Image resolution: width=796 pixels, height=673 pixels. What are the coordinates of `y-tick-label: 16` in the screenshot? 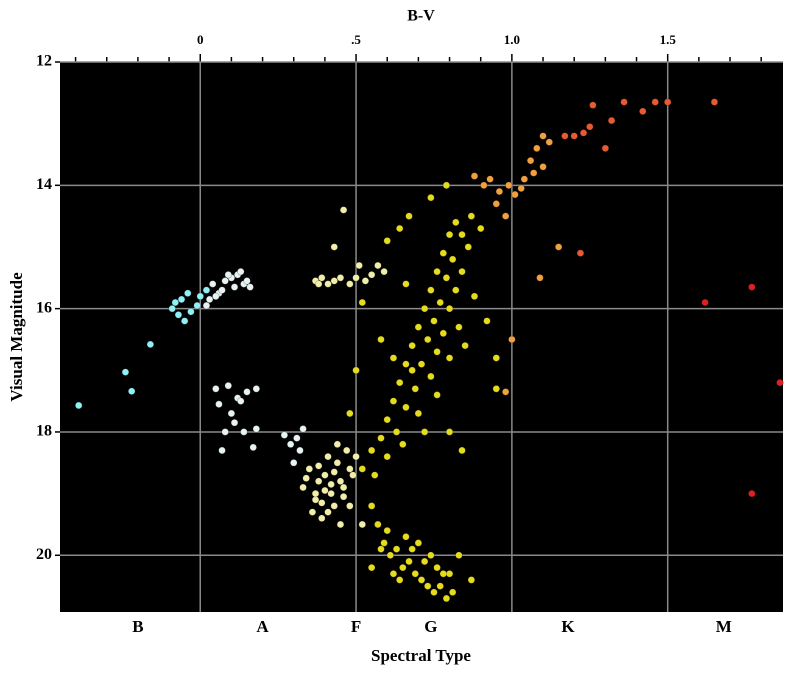 It's located at (44, 307).